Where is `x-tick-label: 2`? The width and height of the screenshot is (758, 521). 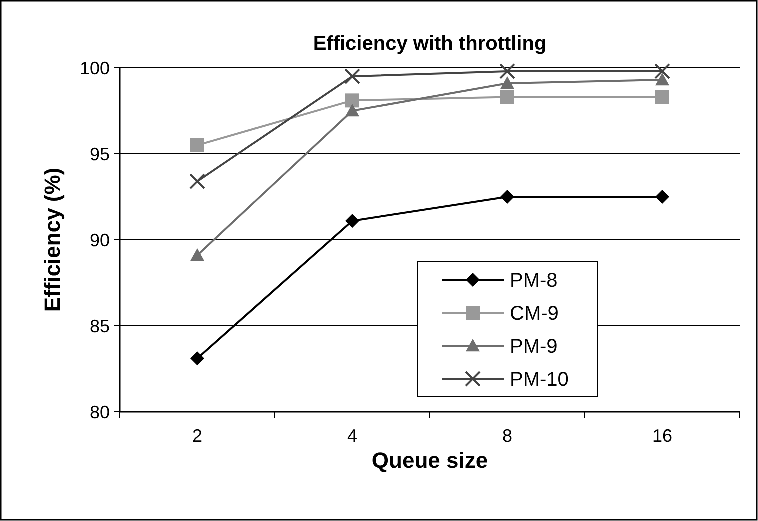 x-tick-label: 2 is located at coordinates (197, 436).